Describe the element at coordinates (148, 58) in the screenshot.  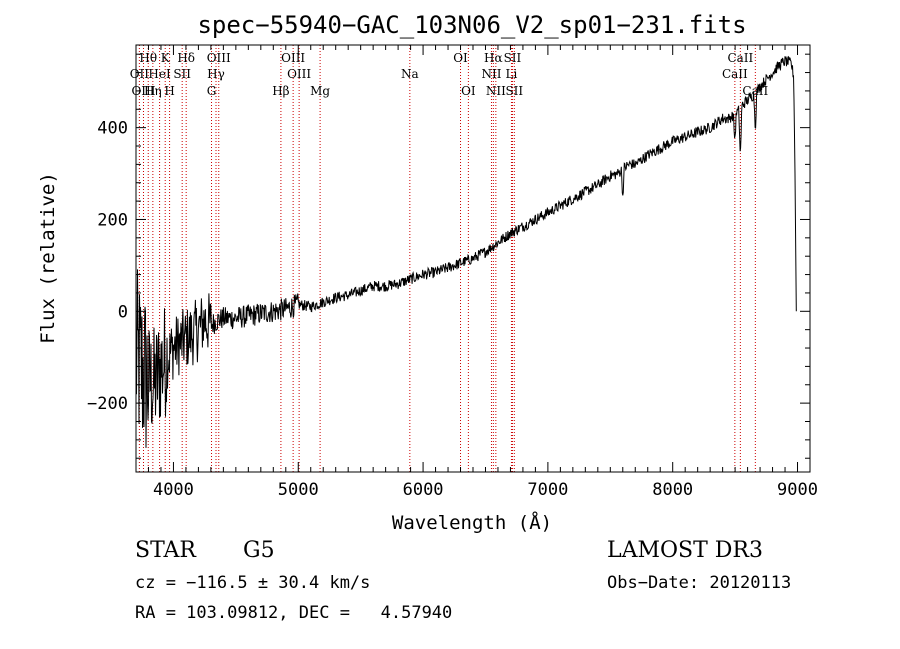
I see `line-label: Hθ` at that location.